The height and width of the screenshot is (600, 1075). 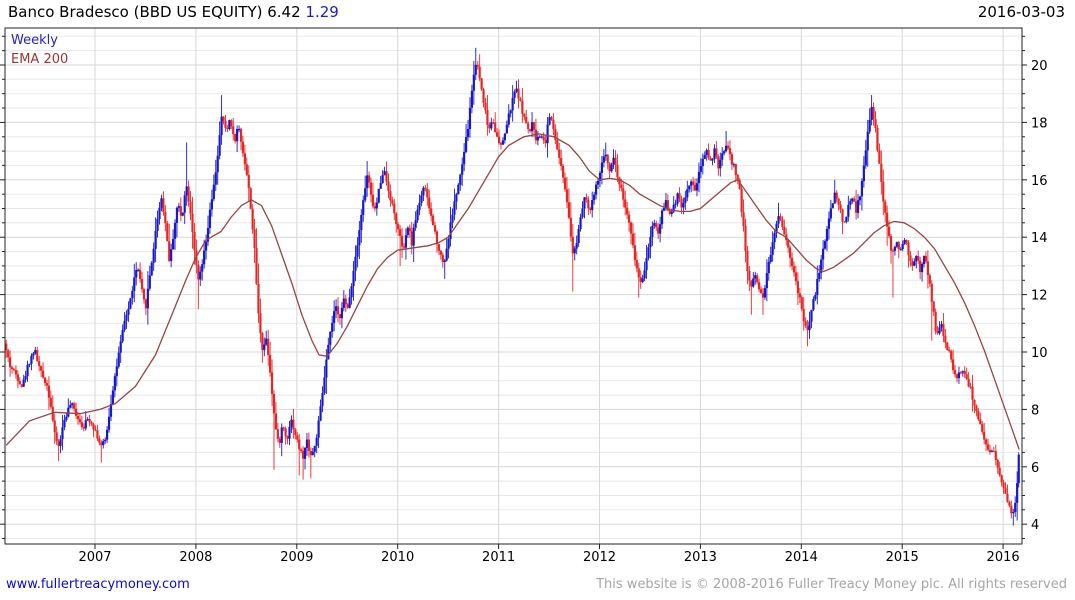 What do you see at coordinates (1035, 410) in the screenshot?
I see `svg-text: 8` at bounding box center [1035, 410].